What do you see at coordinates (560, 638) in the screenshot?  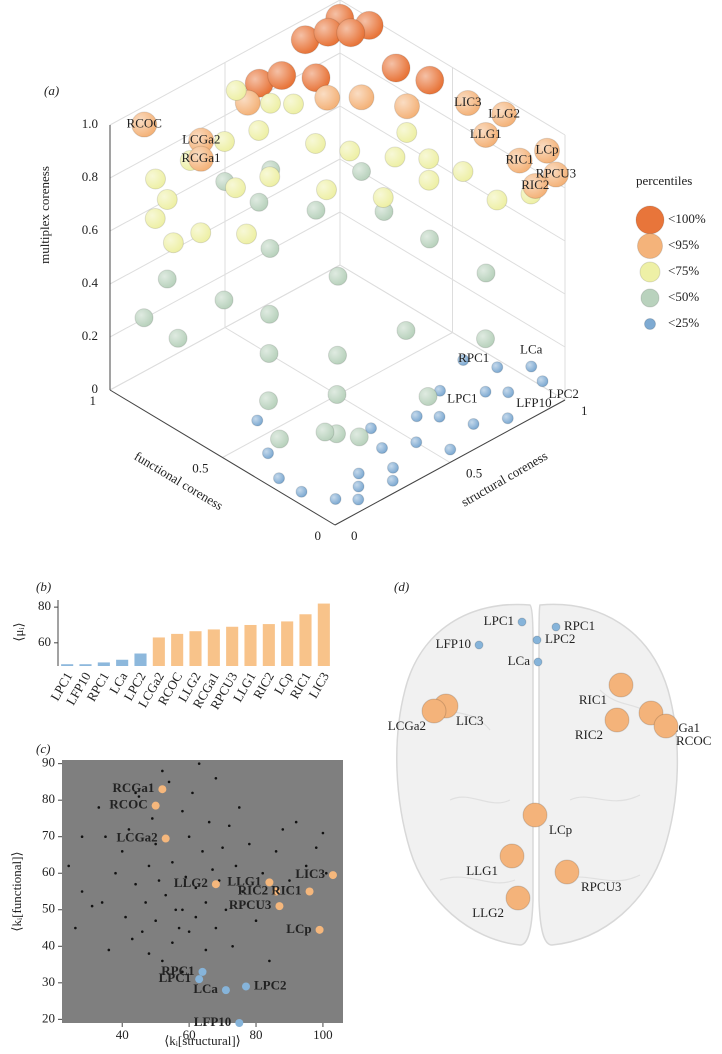 I see `brain-node-label: LPC2` at bounding box center [560, 638].